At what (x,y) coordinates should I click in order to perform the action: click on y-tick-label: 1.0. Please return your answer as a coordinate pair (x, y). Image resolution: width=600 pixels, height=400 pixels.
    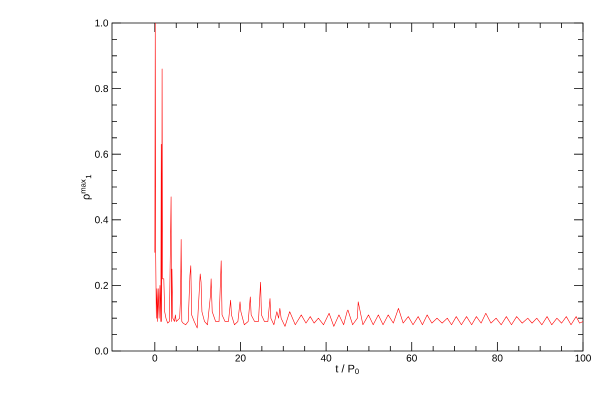
    Looking at the image, I should click on (101, 23).